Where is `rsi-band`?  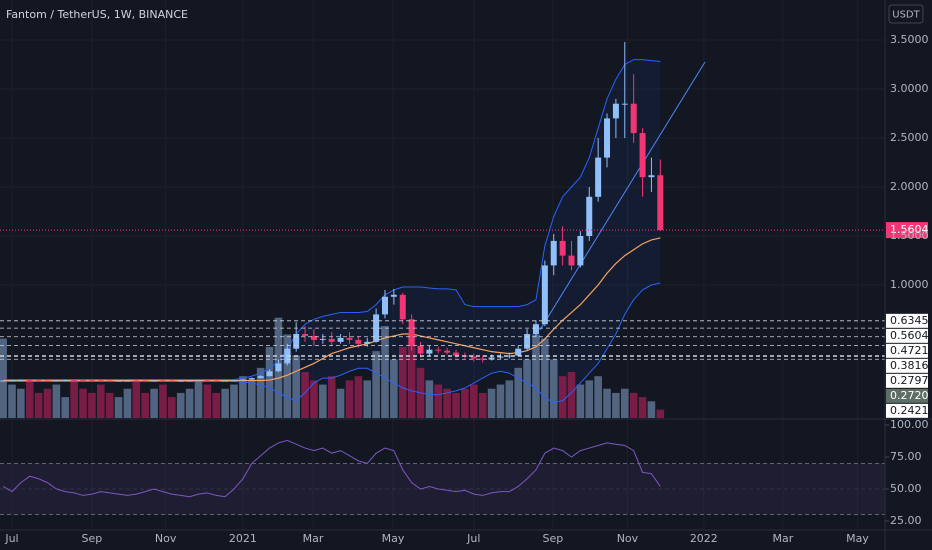
rsi-band is located at coordinates (442, 489).